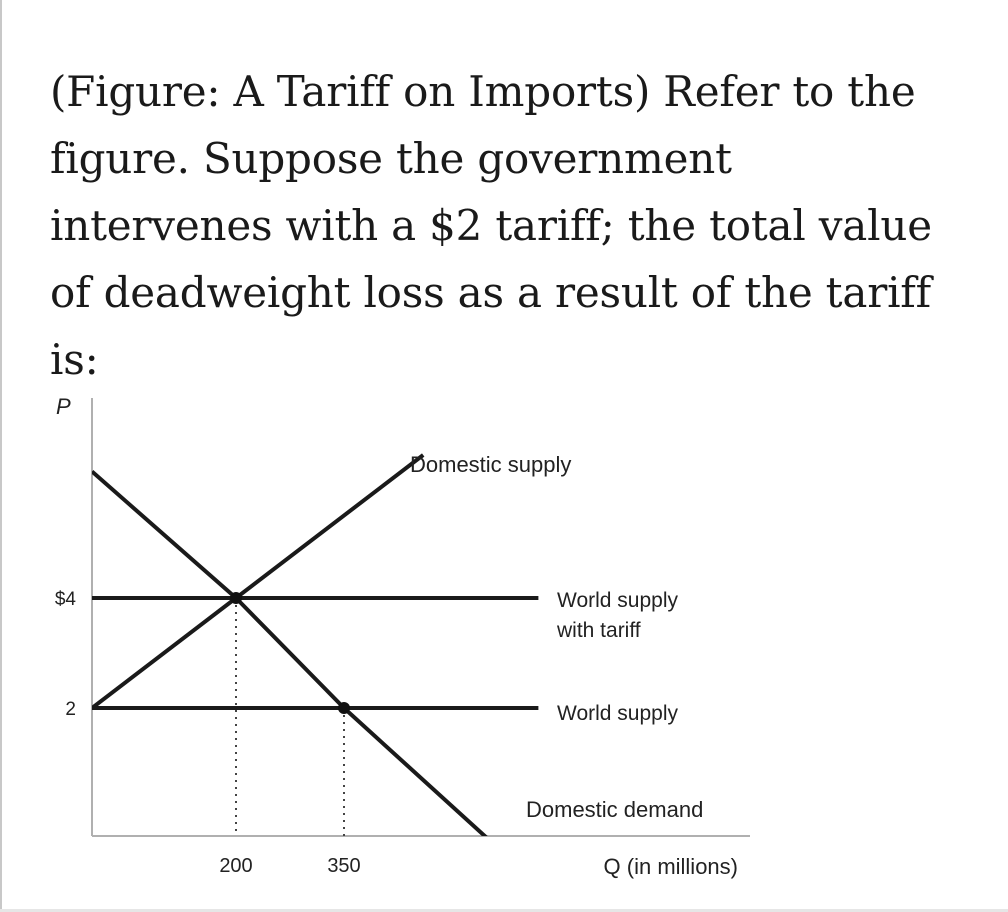 The image size is (1008, 912). I want to click on domestic-supply-label: Domestic supply, so click(490, 464).